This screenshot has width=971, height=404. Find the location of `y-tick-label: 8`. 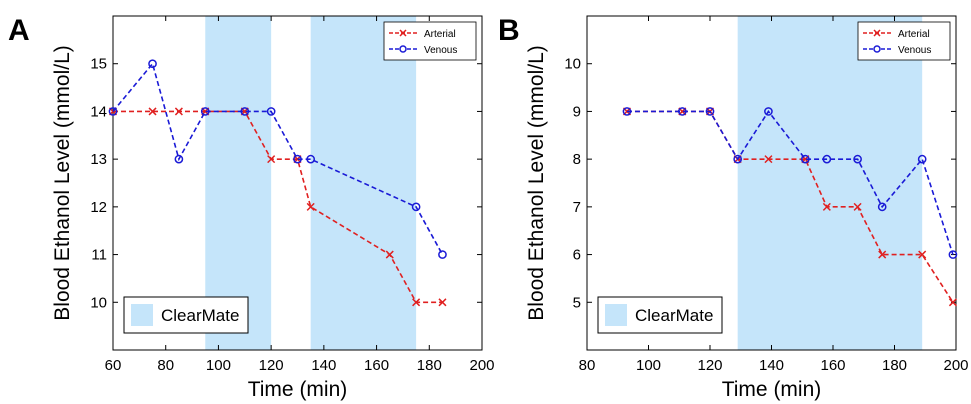

y-tick-label: 8 is located at coordinates (577, 159).